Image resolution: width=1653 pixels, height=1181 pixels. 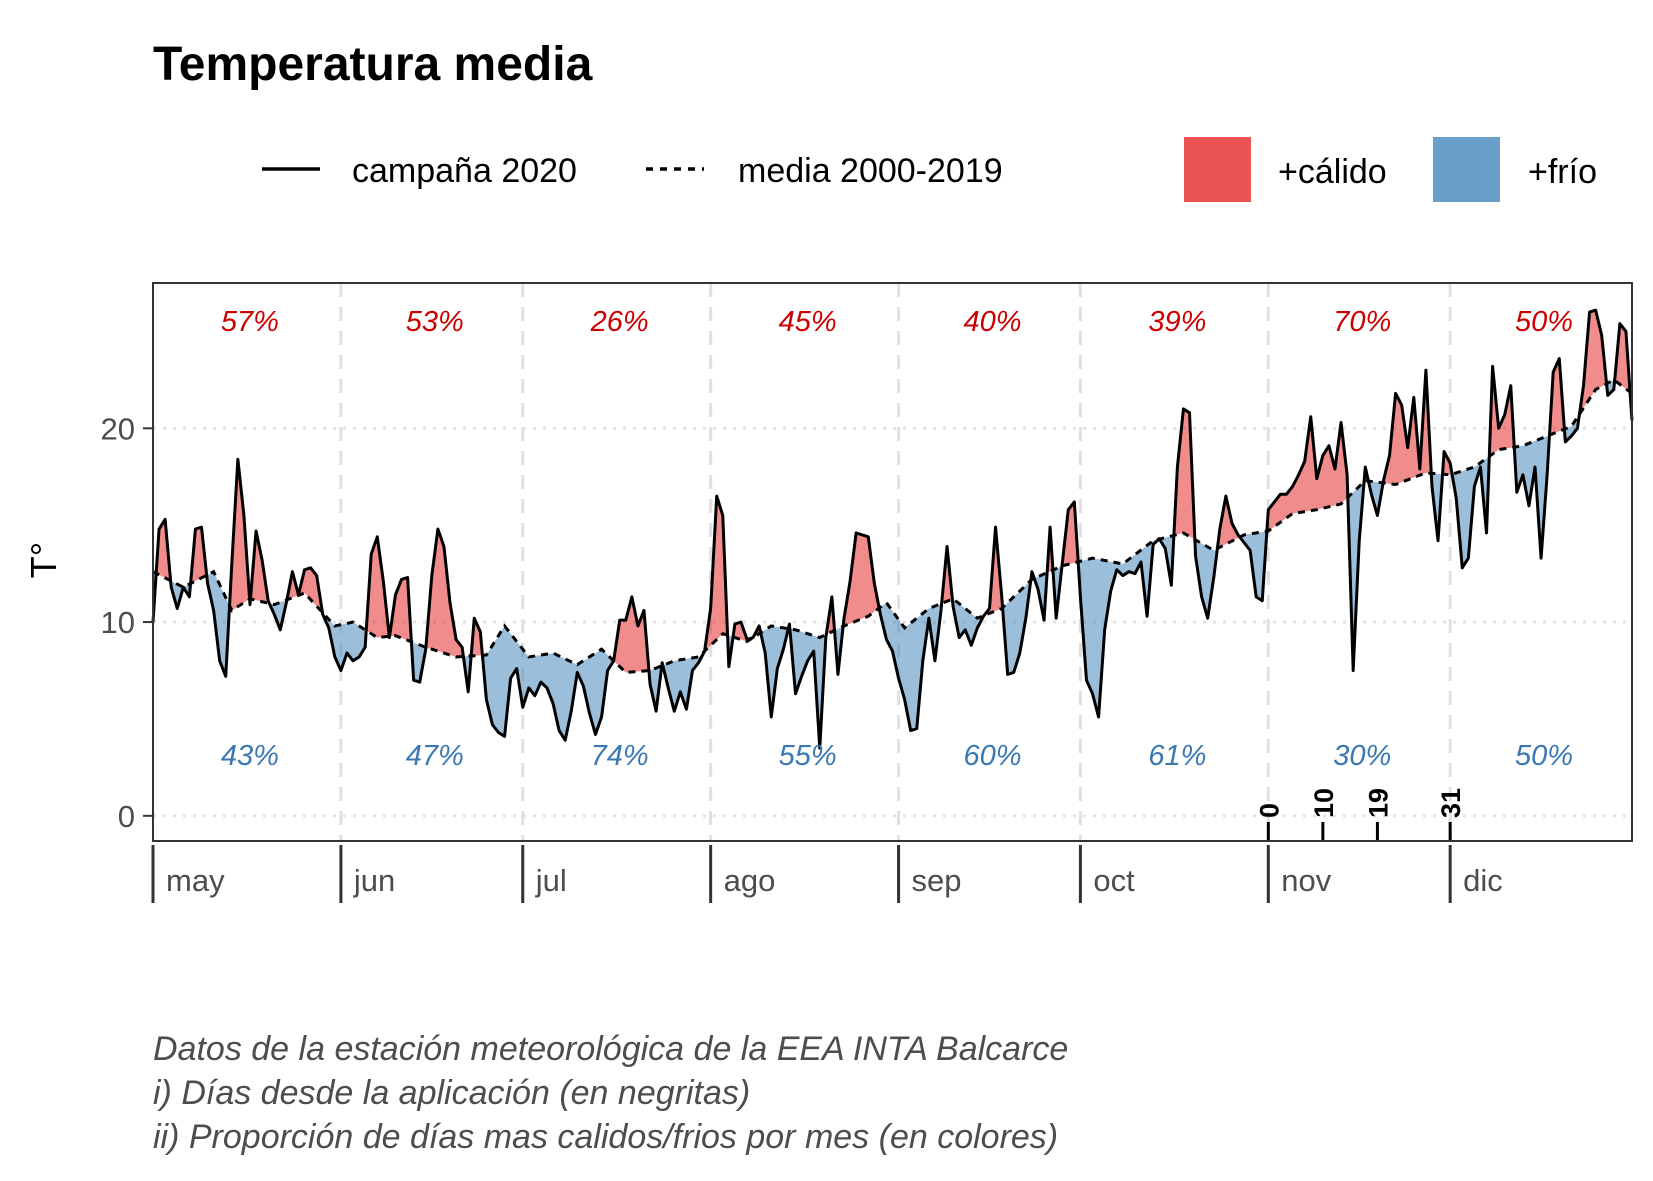 What do you see at coordinates (1451, 803) in the screenshot?
I see `application-day-label-31: 31` at bounding box center [1451, 803].